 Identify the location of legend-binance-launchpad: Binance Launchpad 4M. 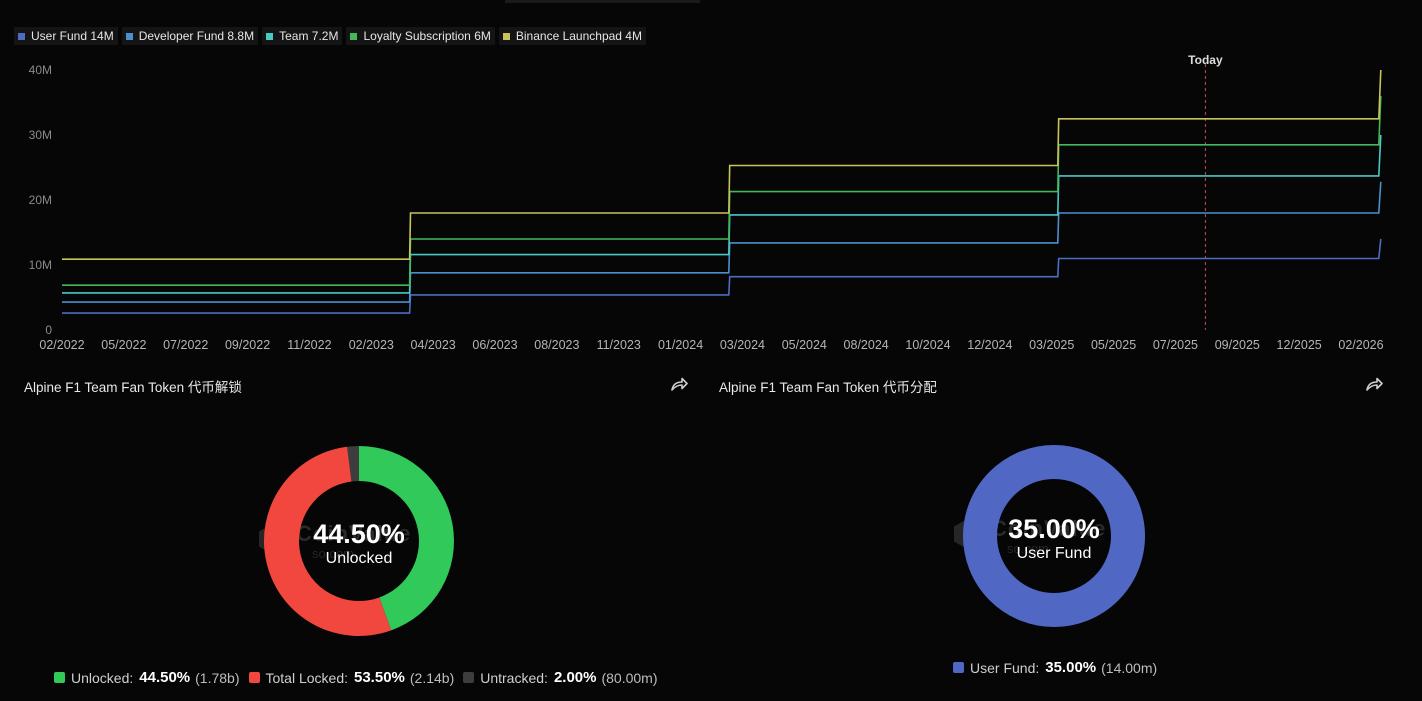
(572, 36).